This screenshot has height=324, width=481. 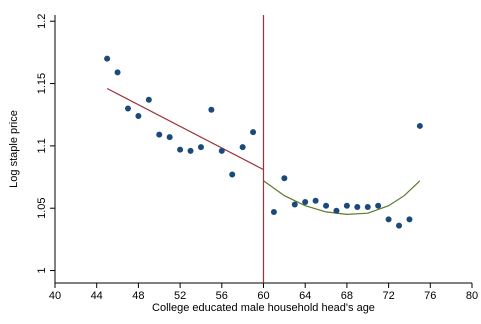 What do you see at coordinates (138, 296) in the screenshot?
I see `x-tick-label: 48` at bounding box center [138, 296].